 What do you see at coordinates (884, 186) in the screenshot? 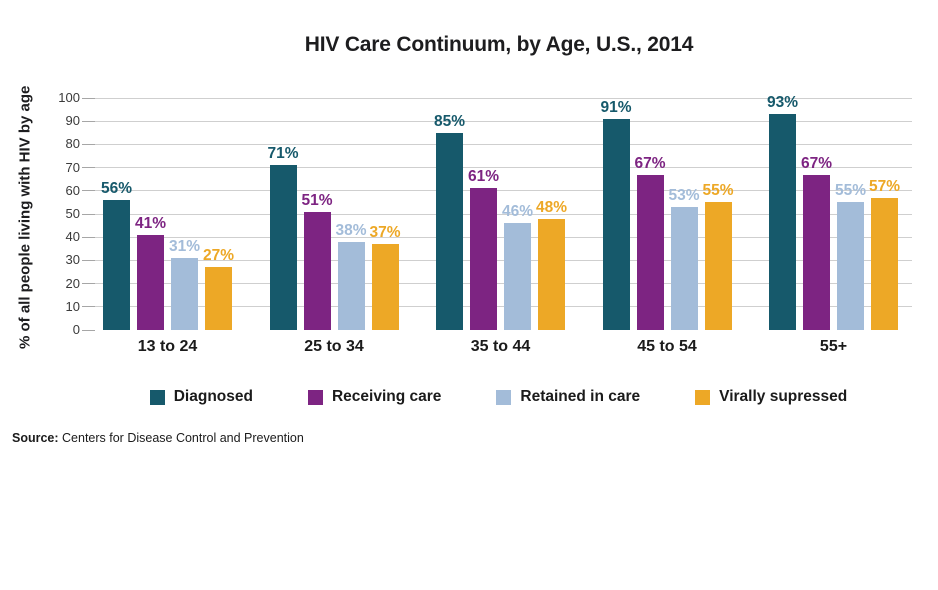
I see `bar-value-label: 57%` at bounding box center [884, 186].